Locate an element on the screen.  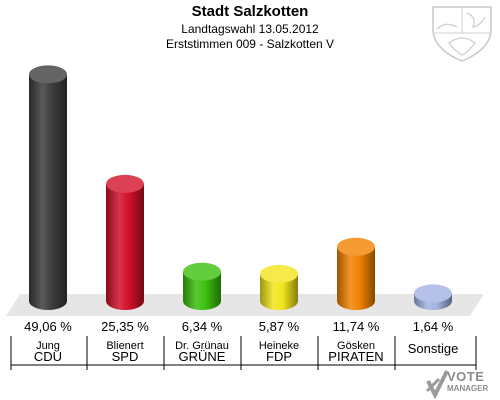
bar-fdp is located at coordinates (279, 287).